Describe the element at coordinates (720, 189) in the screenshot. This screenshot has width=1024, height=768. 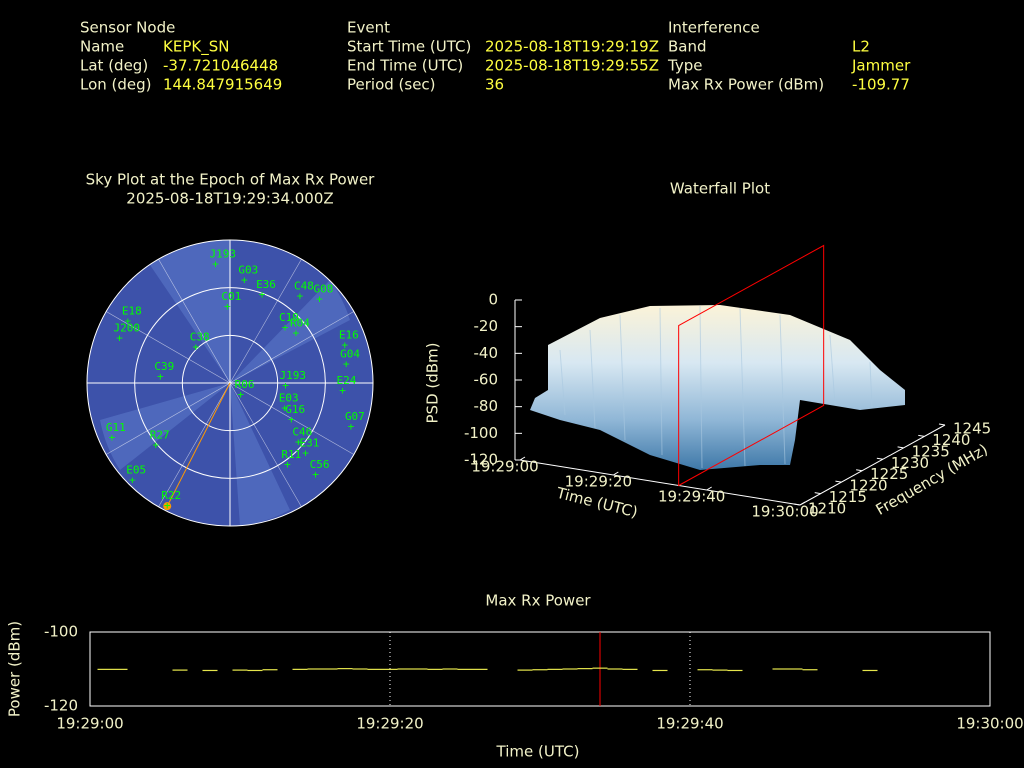
I see `chart-title: Waterfall Plot` at that location.